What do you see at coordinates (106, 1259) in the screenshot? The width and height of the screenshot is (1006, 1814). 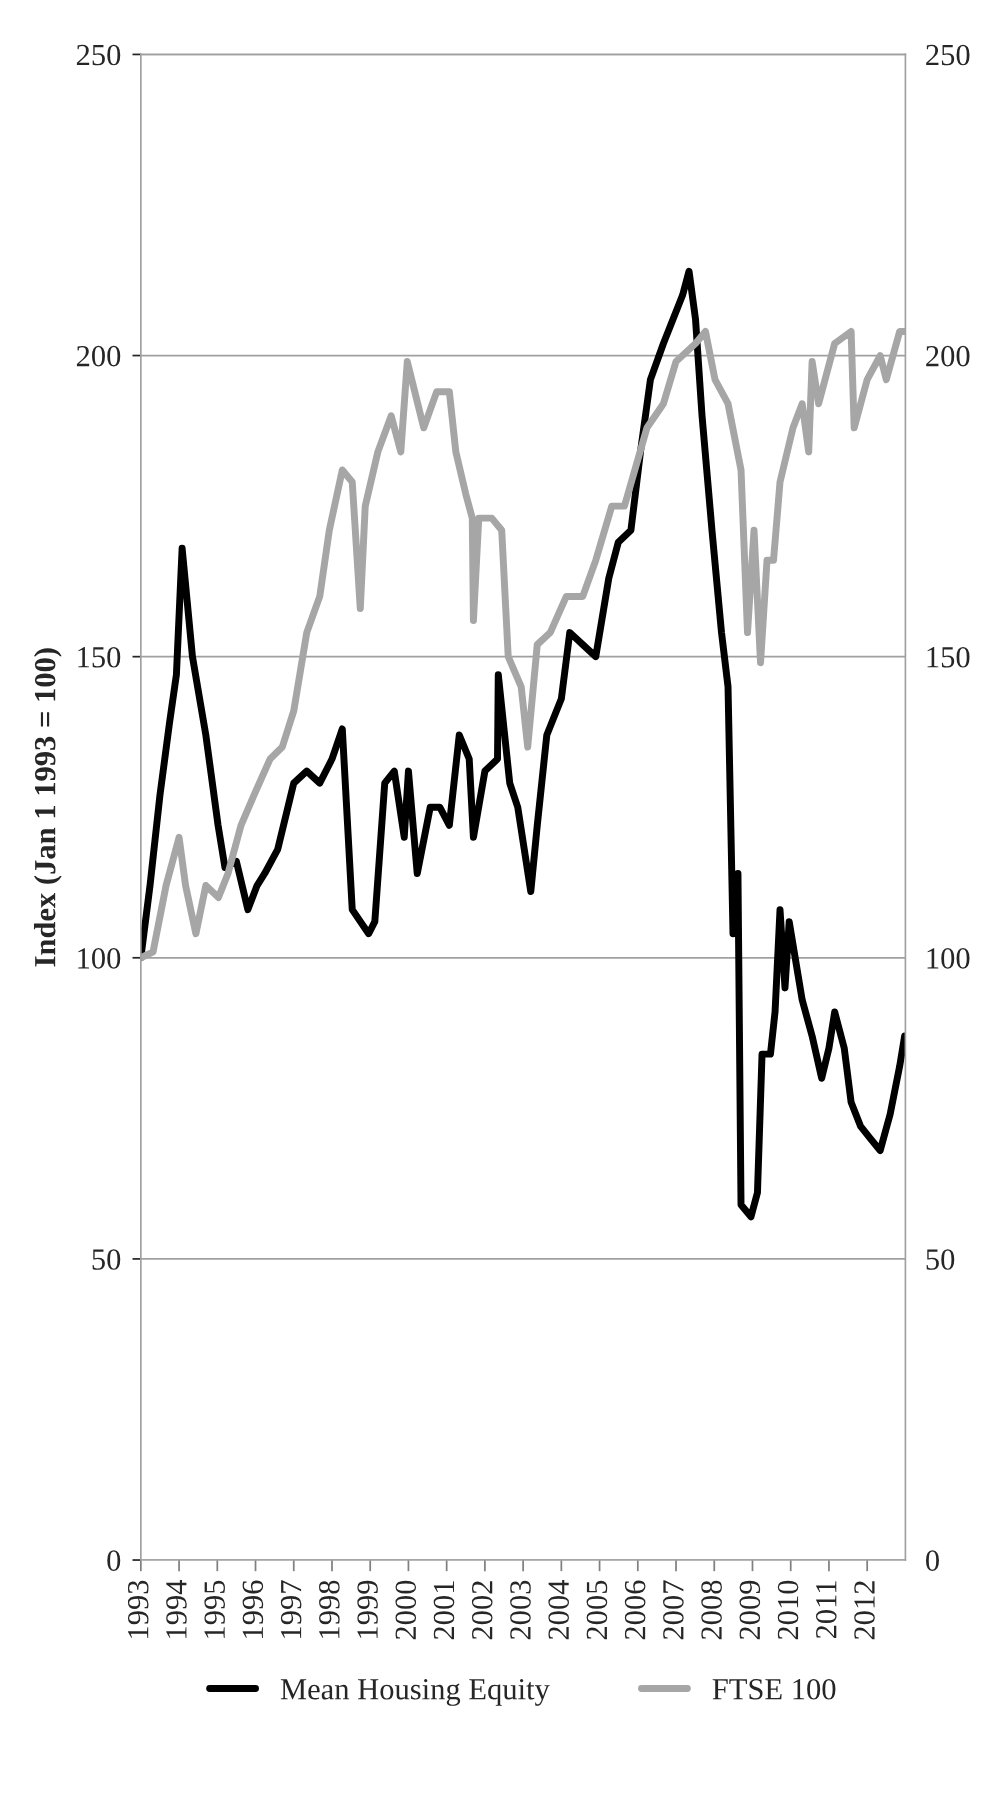 I see `y-tick-label: 50` at bounding box center [106, 1259].